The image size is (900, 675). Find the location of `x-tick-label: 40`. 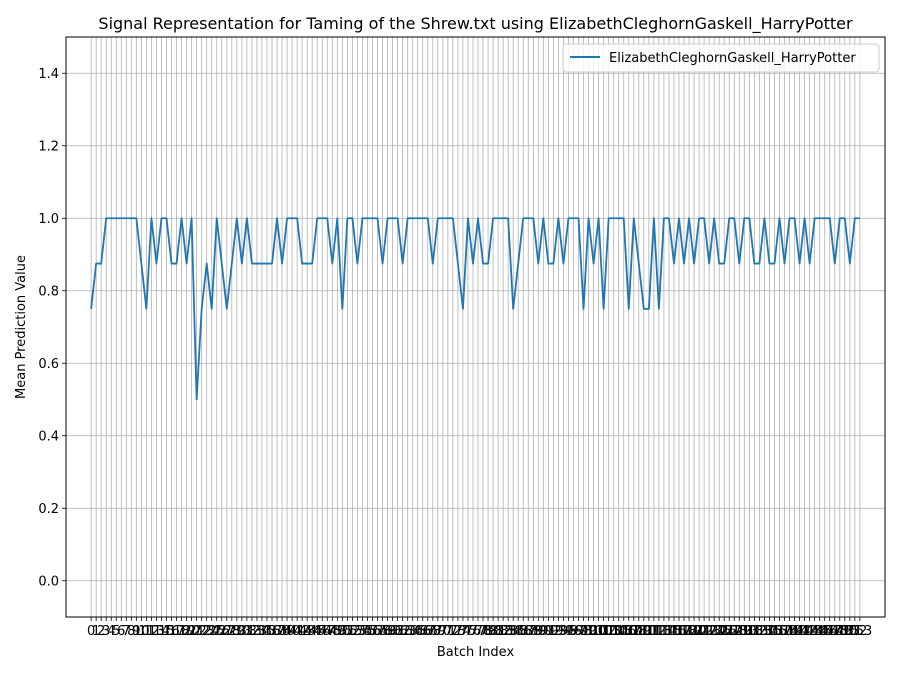

x-tick-label: 40 is located at coordinates (292, 631).